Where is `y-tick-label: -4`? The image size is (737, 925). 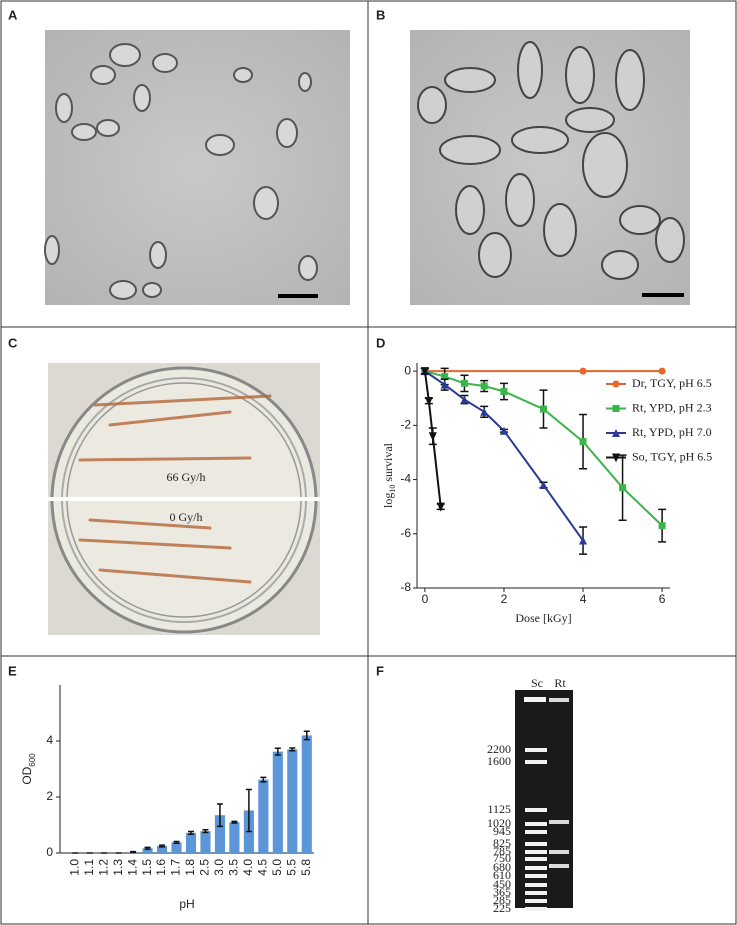 y-tick-label: -4 is located at coordinates (405, 479).